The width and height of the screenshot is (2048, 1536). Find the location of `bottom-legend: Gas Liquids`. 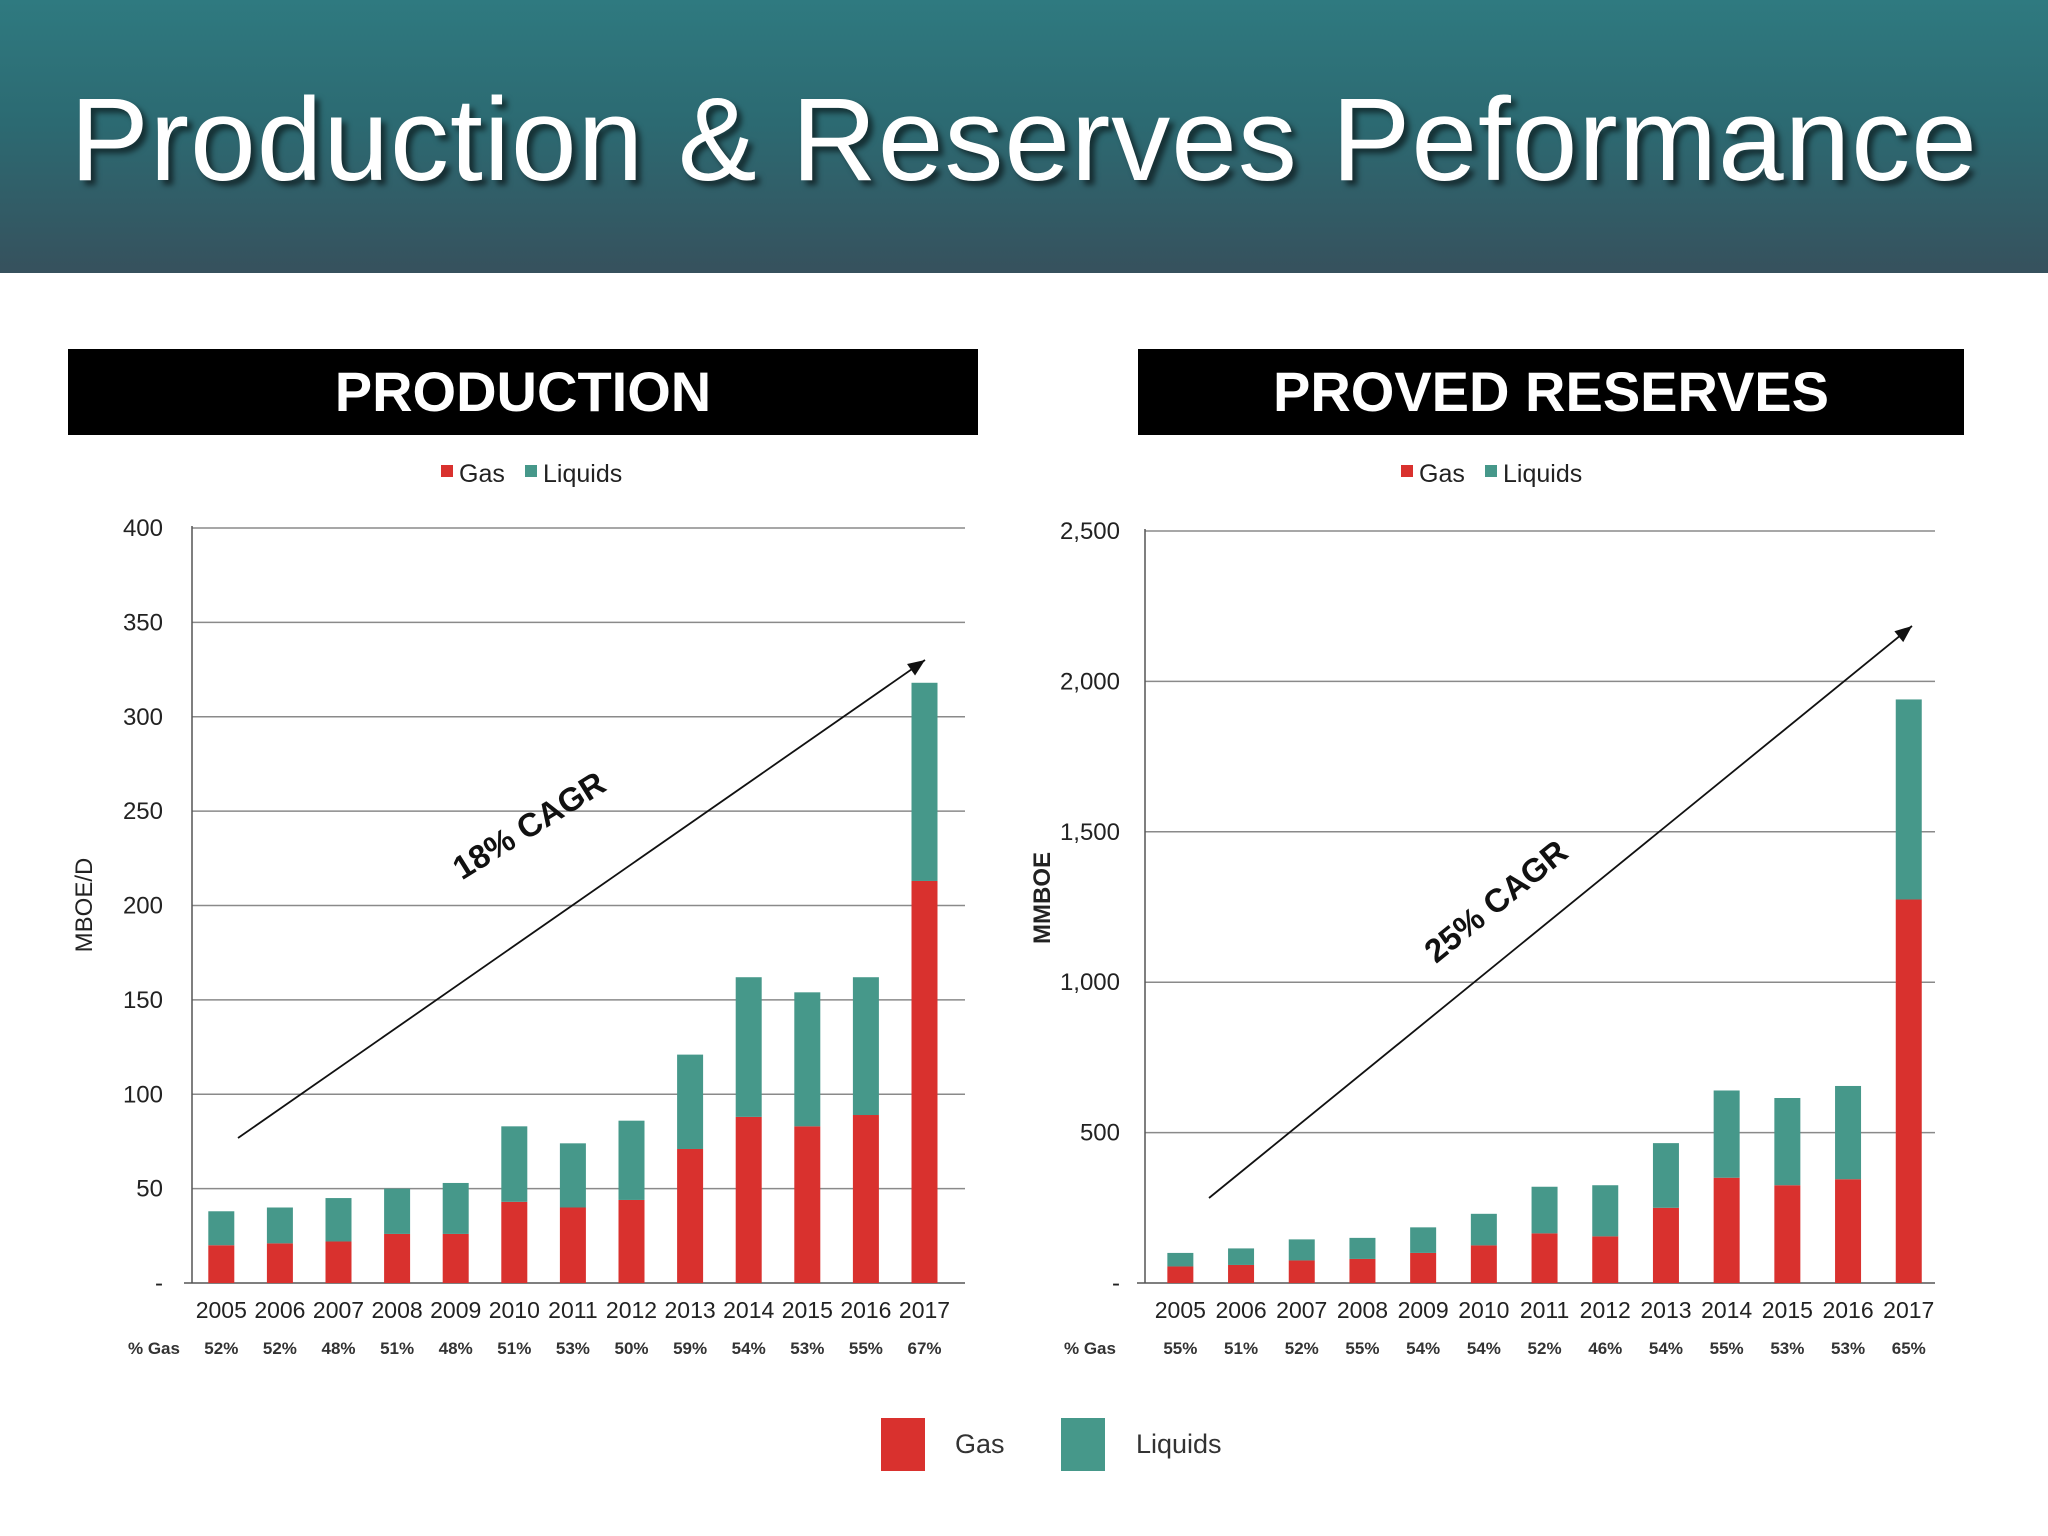

bottom-legend: Gas Liquids is located at coordinates (1024, 1445).